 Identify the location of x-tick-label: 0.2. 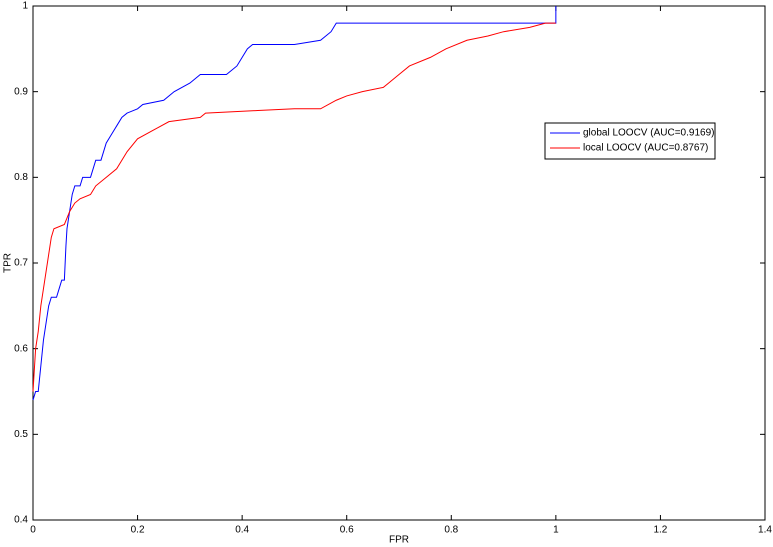
(138, 530).